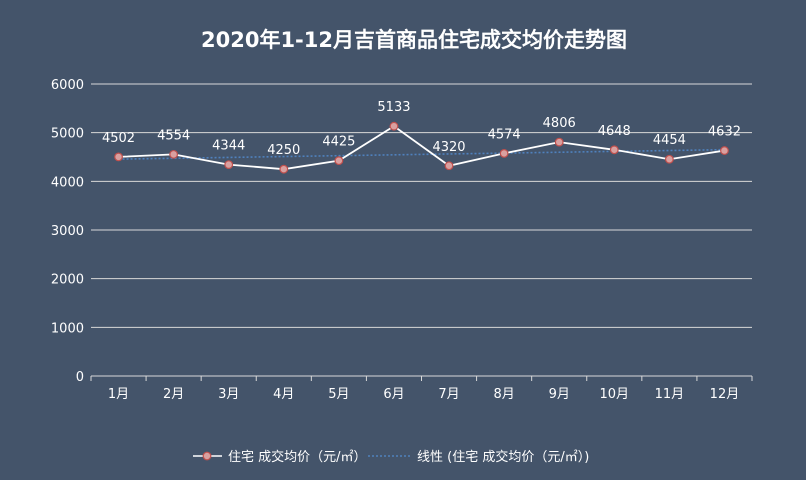  Describe the element at coordinates (614, 131) in the screenshot. I see `data-label: 4648` at that location.